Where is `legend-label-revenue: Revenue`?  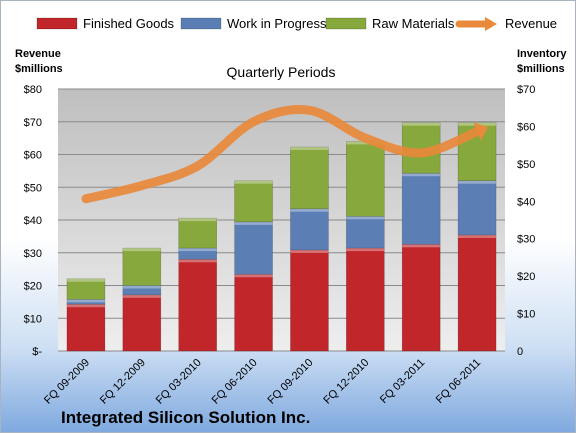 legend-label-revenue: Revenue is located at coordinates (531, 23).